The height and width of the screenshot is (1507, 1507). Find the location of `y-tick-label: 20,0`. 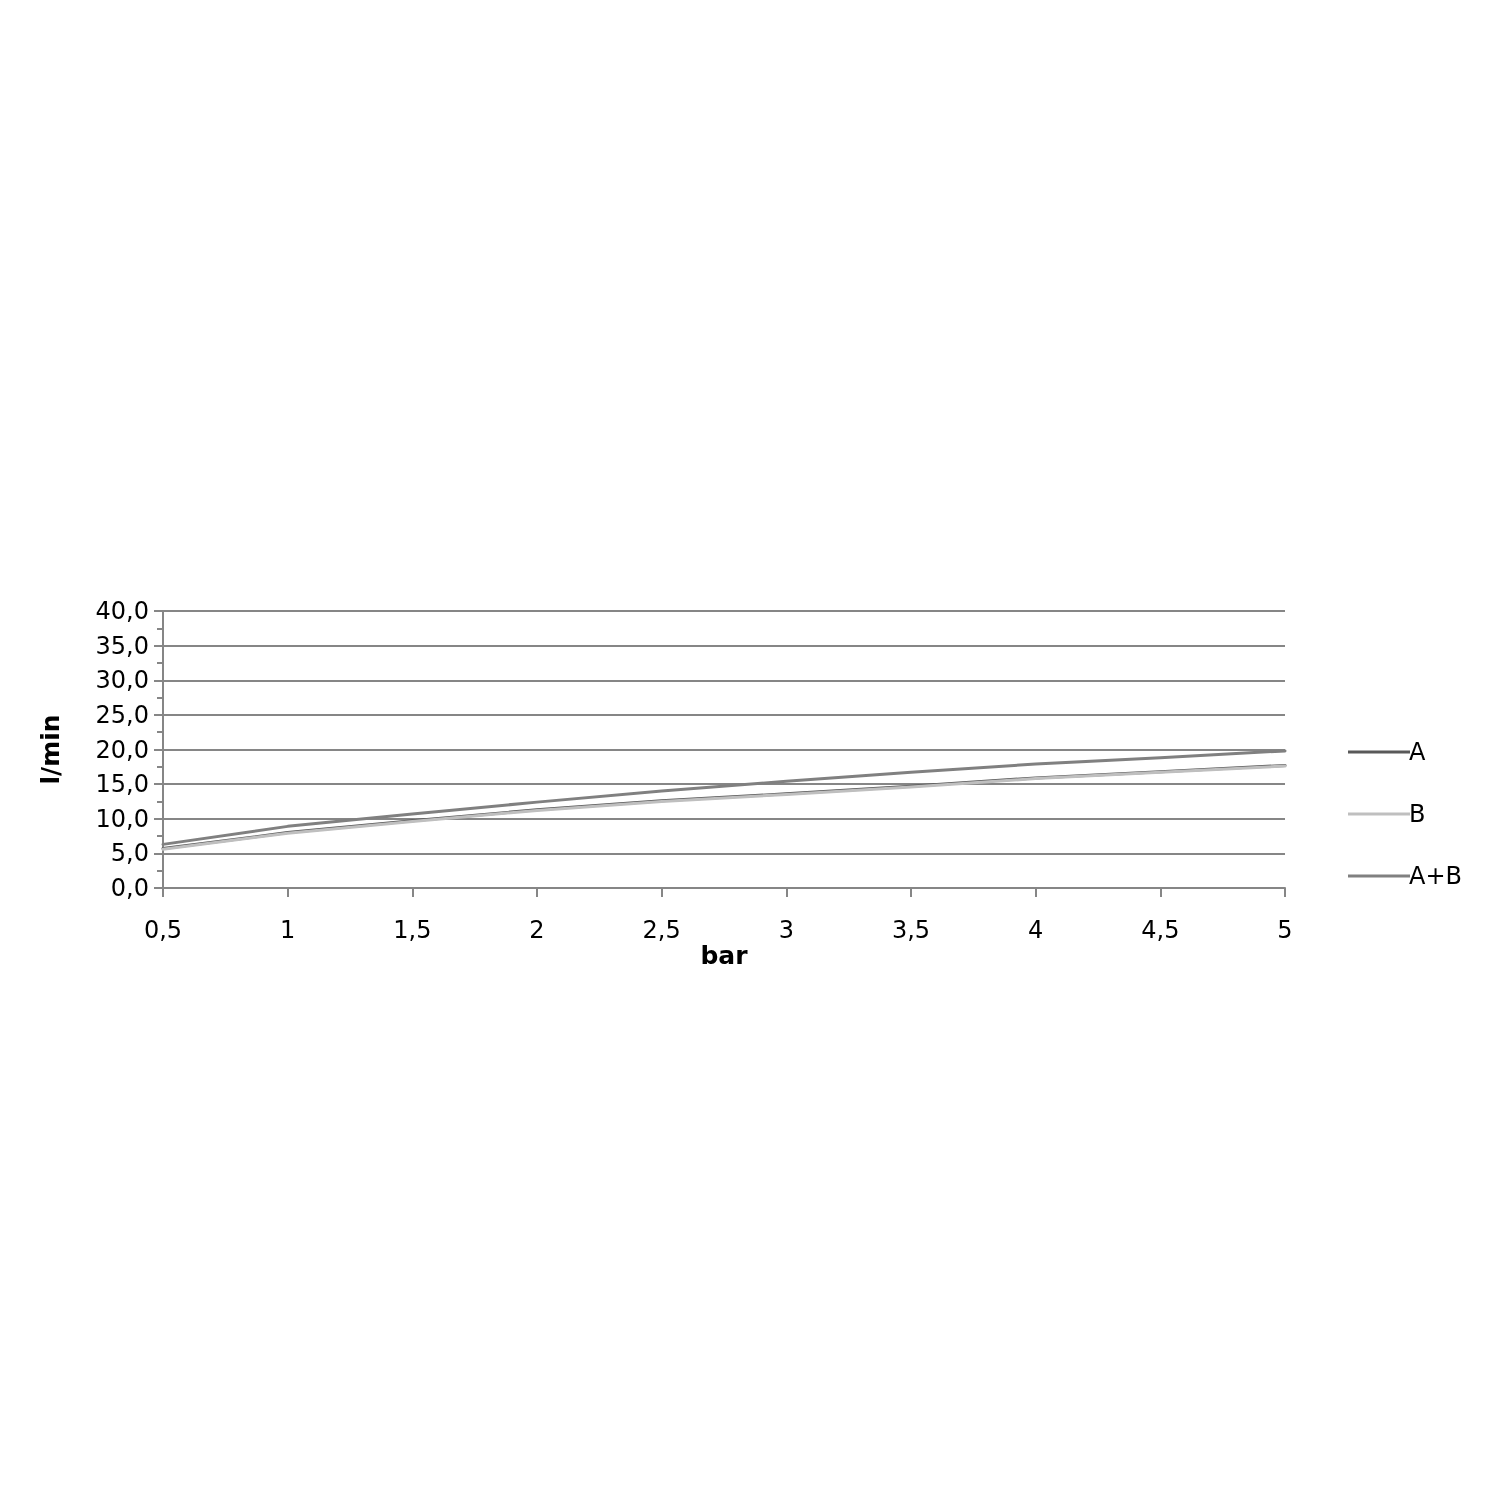

y-tick-label: 20,0 is located at coordinates (122, 749).